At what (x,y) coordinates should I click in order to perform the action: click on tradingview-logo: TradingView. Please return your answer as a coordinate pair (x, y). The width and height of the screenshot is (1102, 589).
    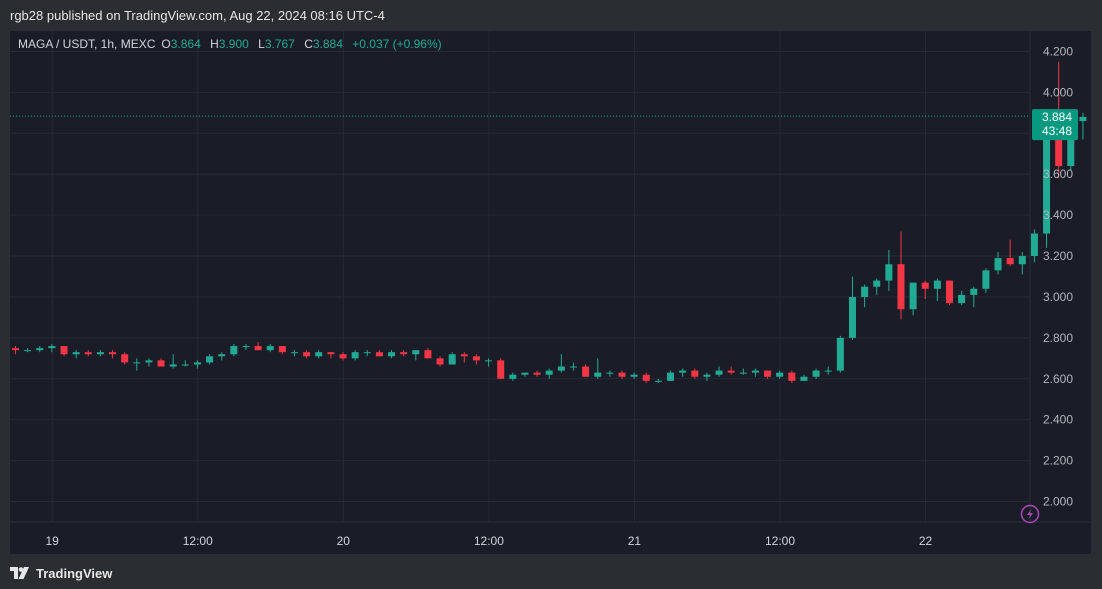
    Looking at the image, I should click on (61, 573).